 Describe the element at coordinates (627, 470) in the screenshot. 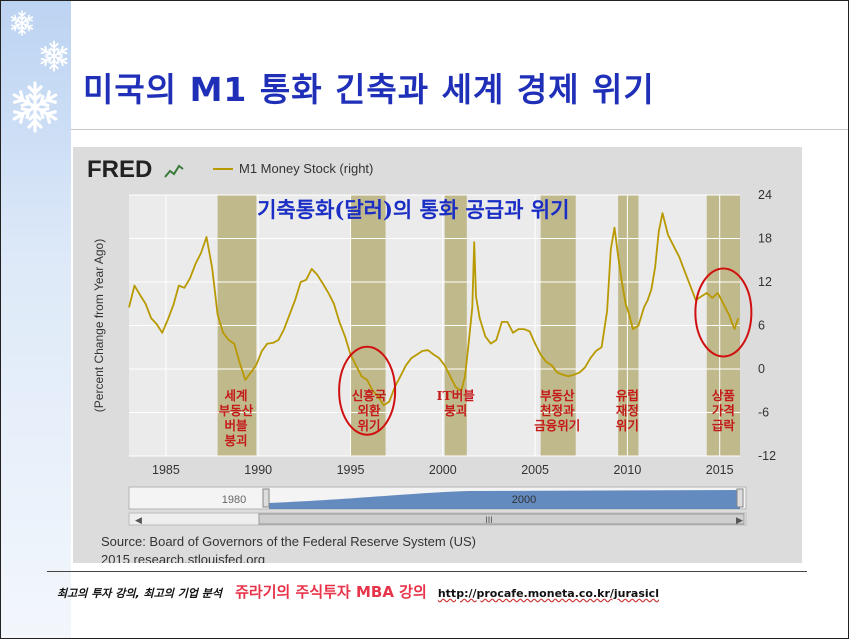

I see `x-tick-label: 2010` at that location.